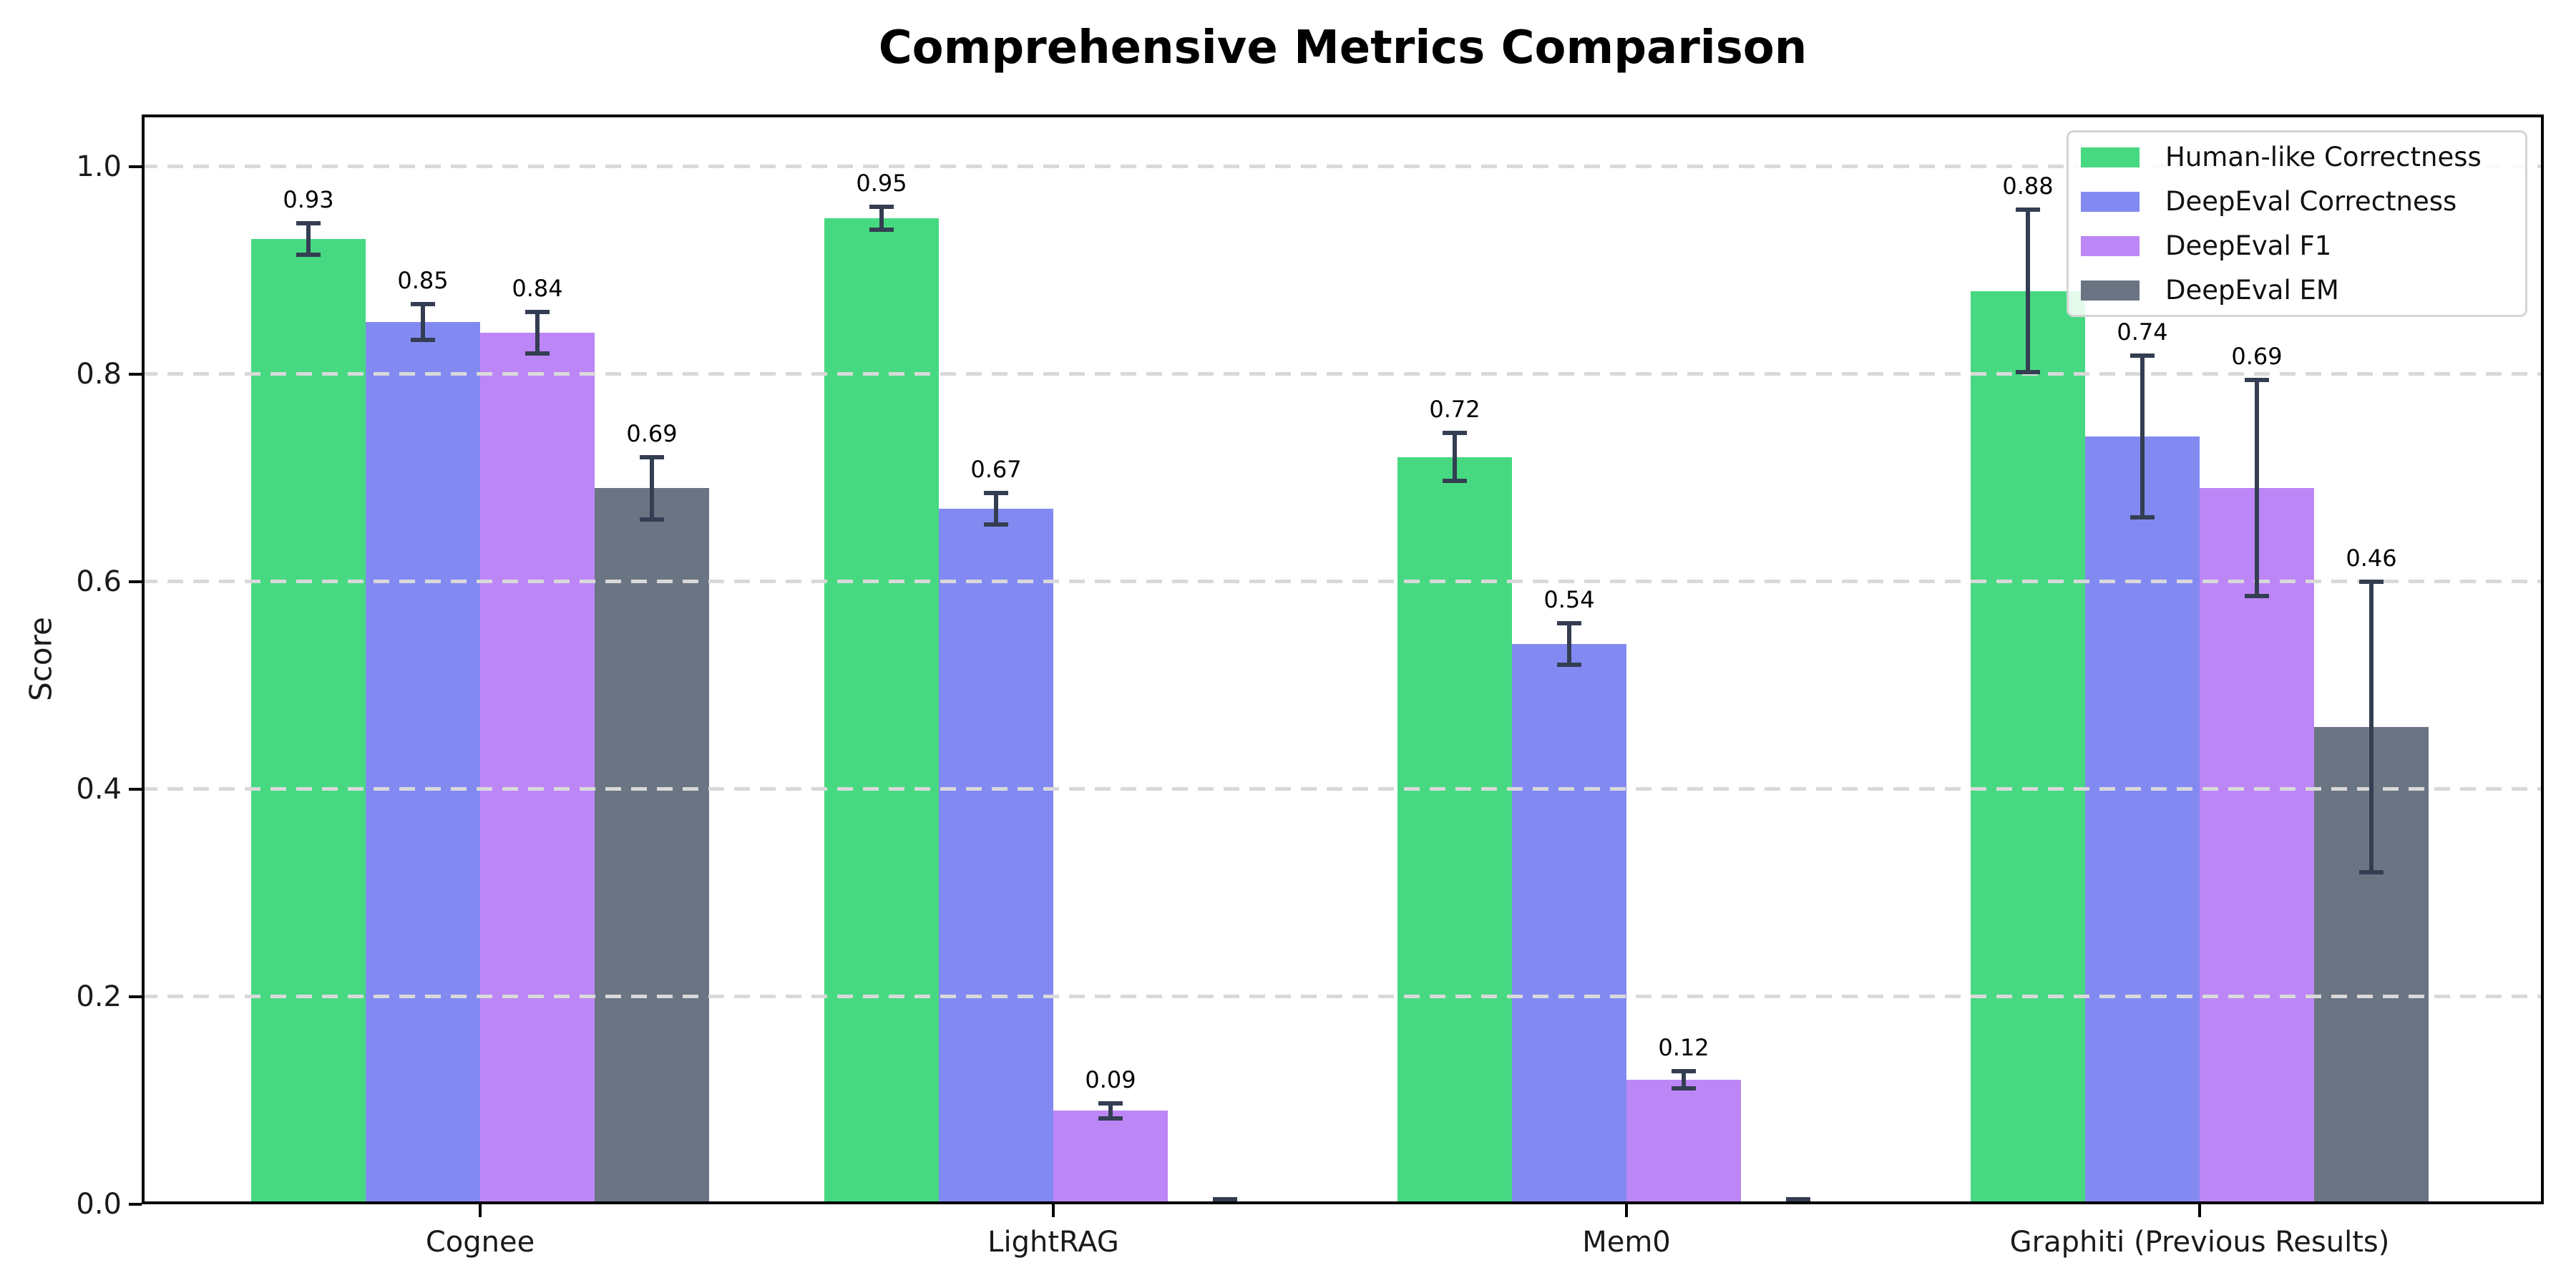 The width and height of the screenshot is (2576, 1288). What do you see at coordinates (2028, 186) in the screenshot?
I see `value-label: 0.88` at bounding box center [2028, 186].